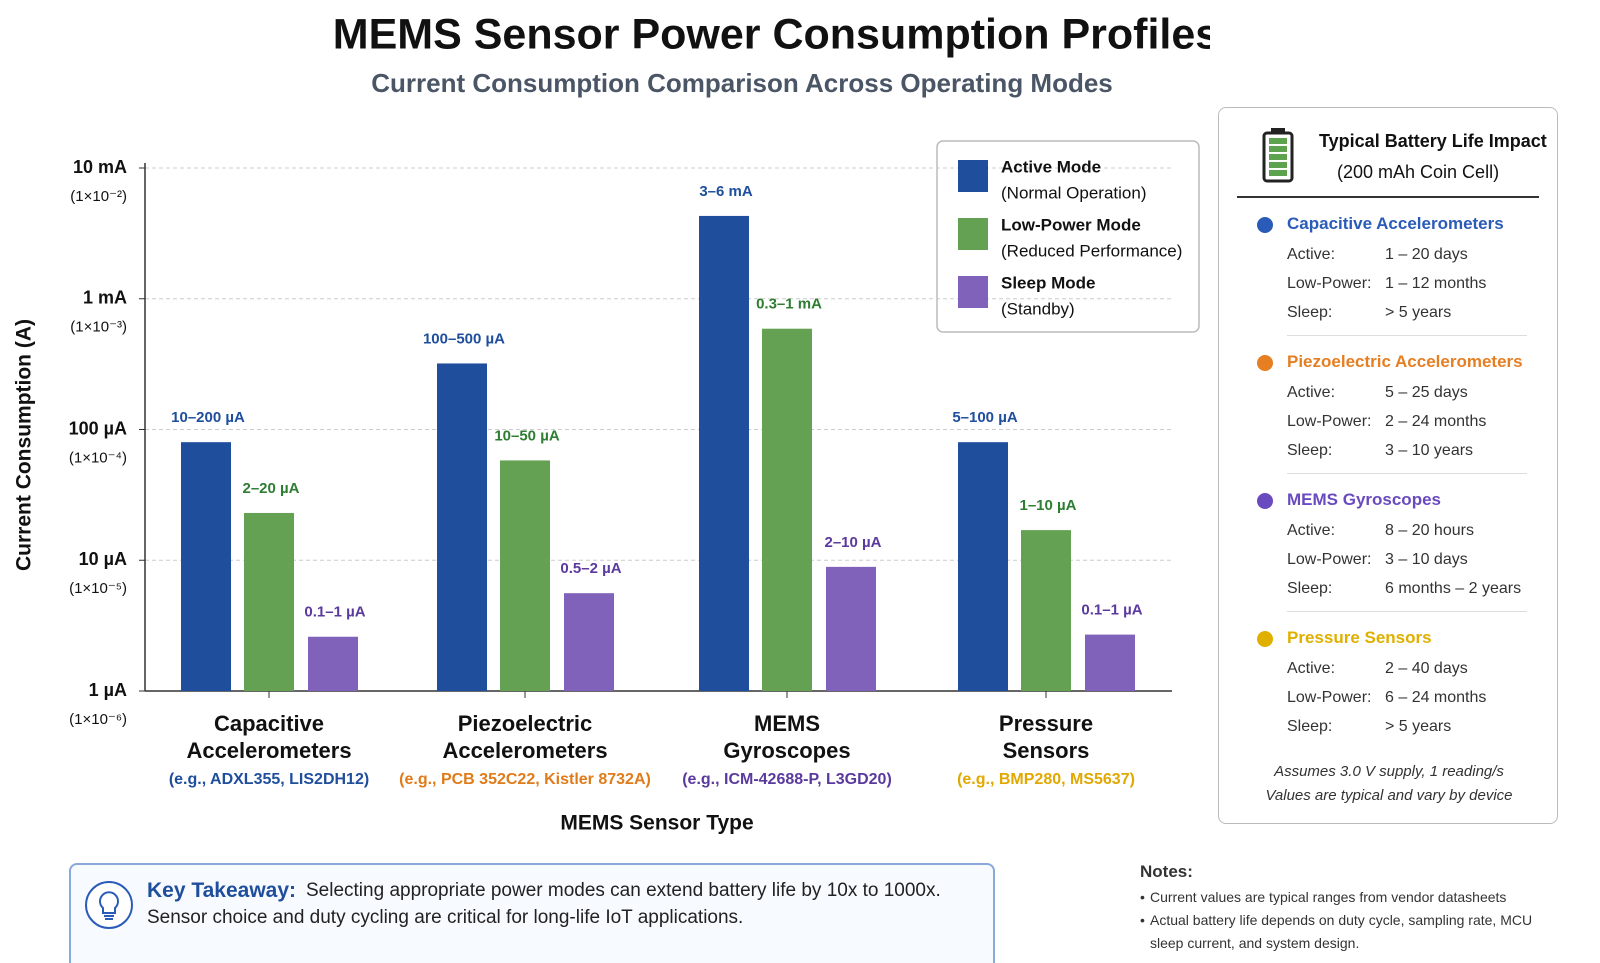 The width and height of the screenshot is (1600, 963). What do you see at coordinates (1389, 795) in the screenshot?
I see `panel-footnote: Values are typical and vary by device` at bounding box center [1389, 795].